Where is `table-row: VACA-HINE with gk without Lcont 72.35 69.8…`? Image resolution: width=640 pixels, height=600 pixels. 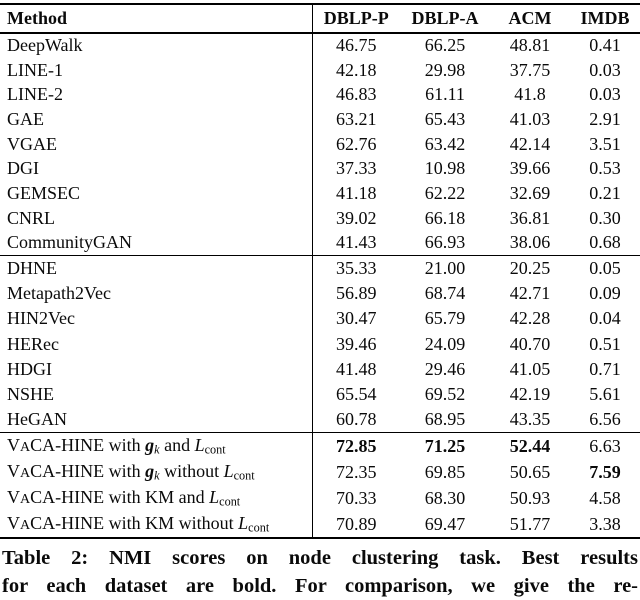 table-row: VACA-HINE with gk without Lcont 72.35 69.8… is located at coordinates (320, 472).